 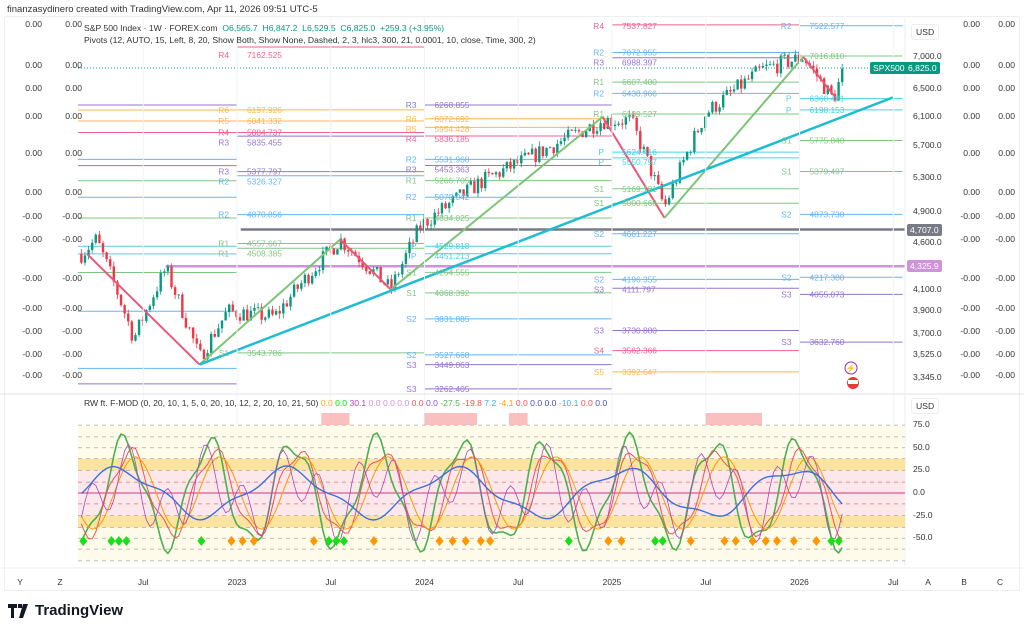 I want to click on change-value: +259.3 (+3.95%), so click(x=412, y=28).